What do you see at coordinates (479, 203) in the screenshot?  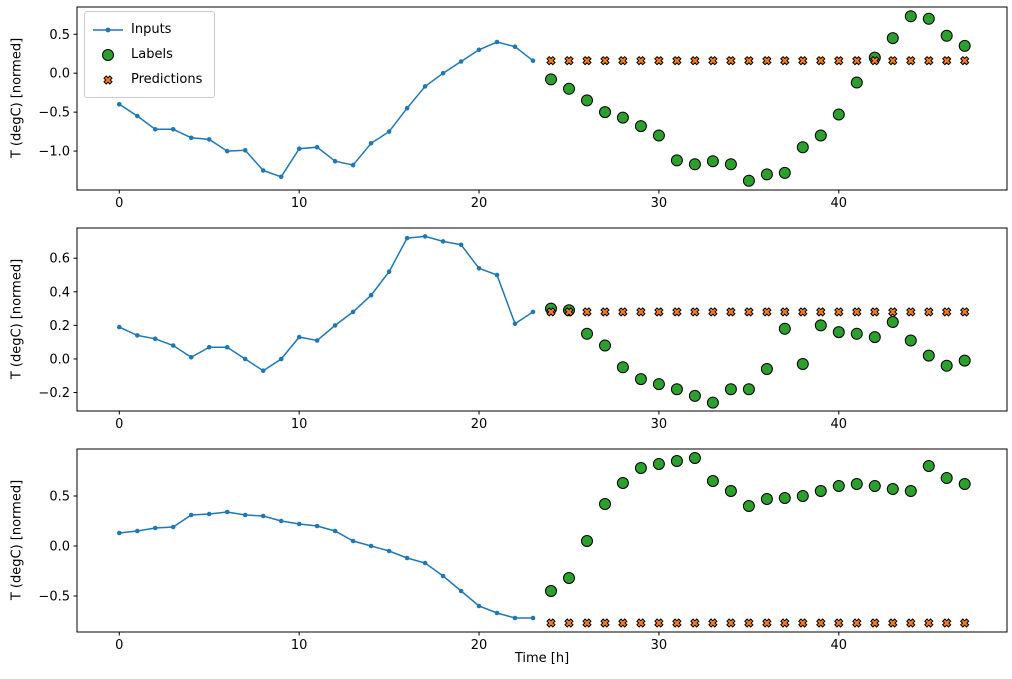 I see `x-tick-label: 20` at bounding box center [479, 203].